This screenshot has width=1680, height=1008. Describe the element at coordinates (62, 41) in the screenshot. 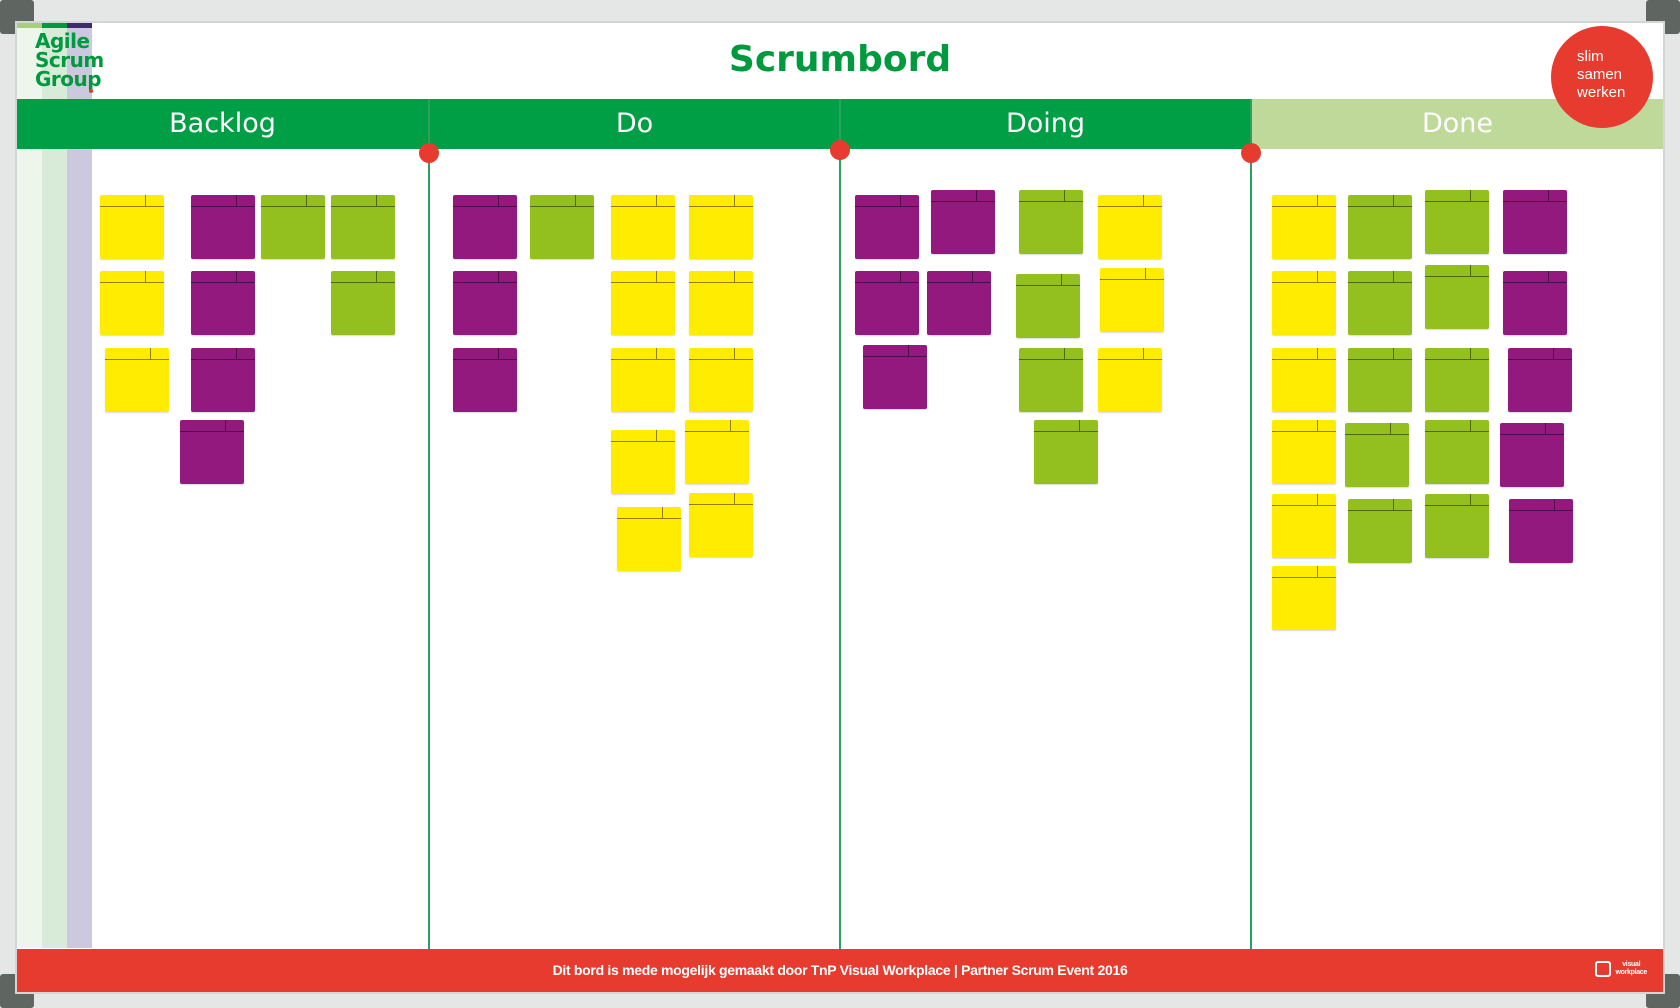

I see `logo-line: Agile` at that location.